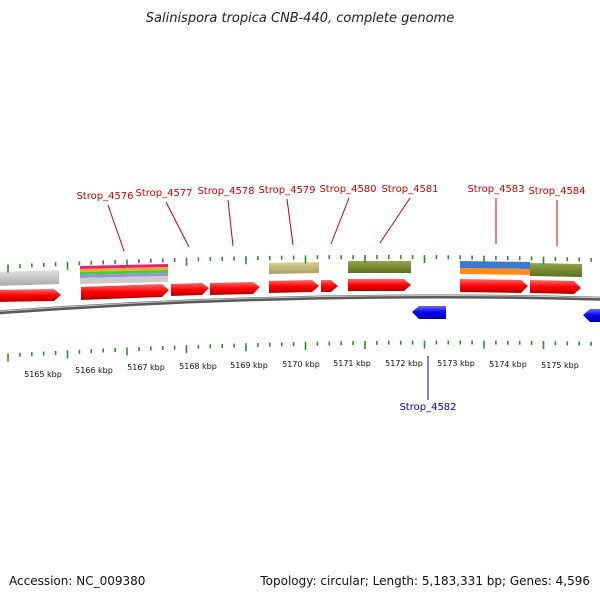 Image resolution: width=600 pixels, height=600 pixels. What do you see at coordinates (409, 189) in the screenshot?
I see `gene-label-strop-4581: Strop_4581` at bounding box center [409, 189].